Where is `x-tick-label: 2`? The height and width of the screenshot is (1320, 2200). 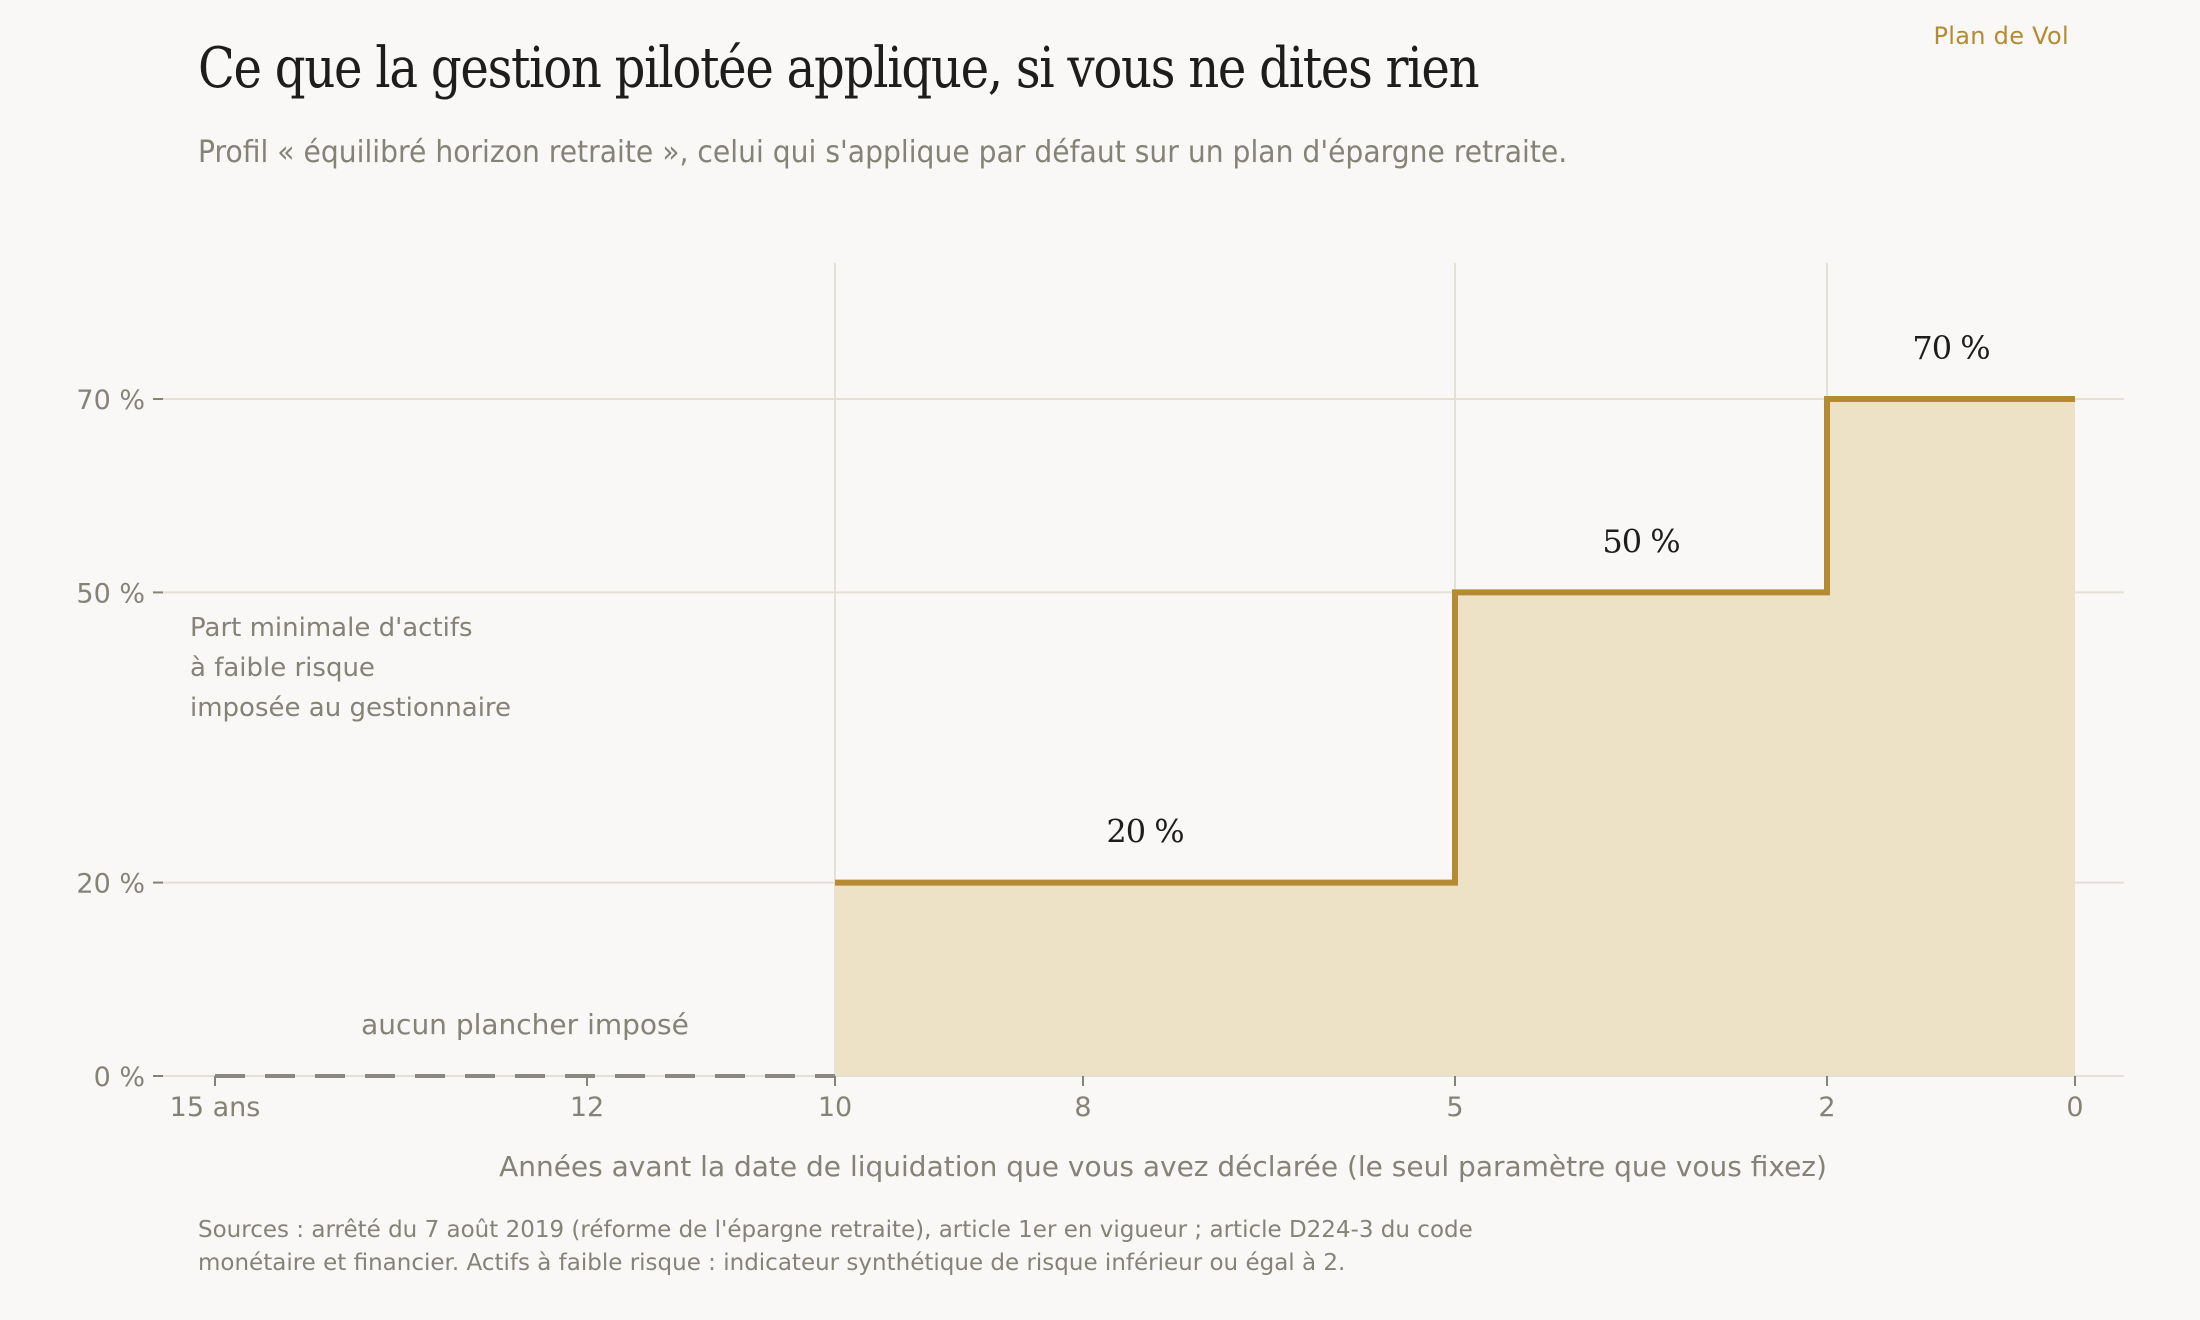 x-tick-label: 2 is located at coordinates (1826, 1107).